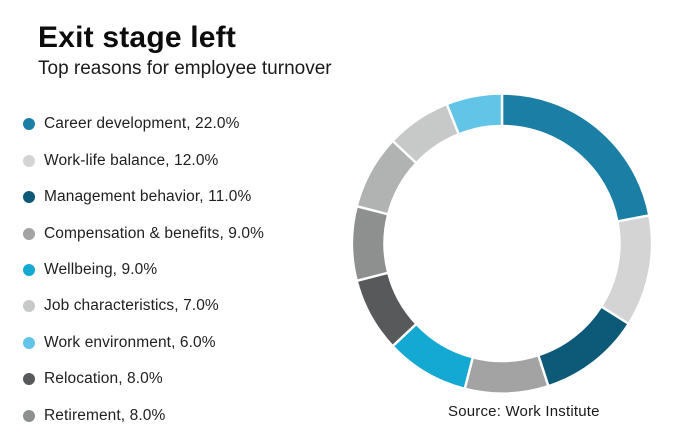  Describe the element at coordinates (148, 197) in the screenshot. I see `legend-label: Management behavior, 11.0%` at that location.